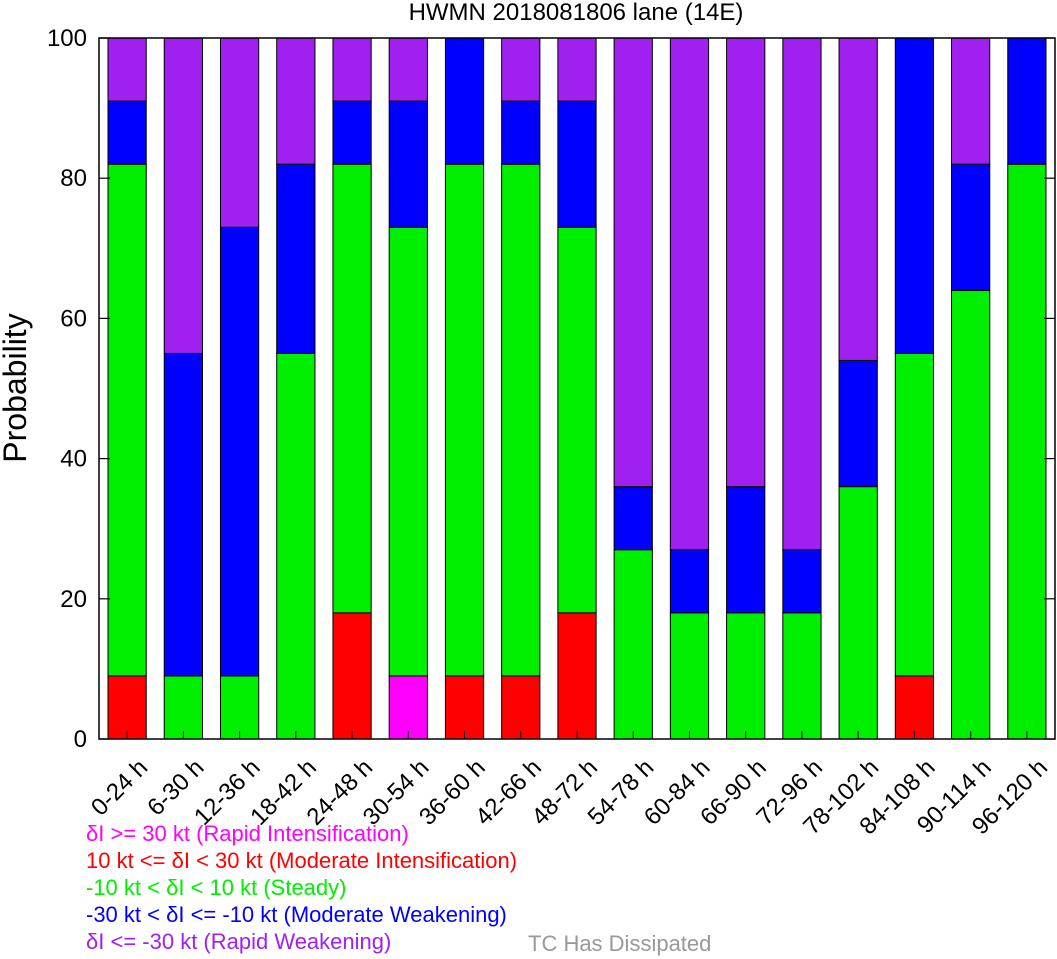 Image resolution: width=1057 pixels, height=959 pixels. I want to click on x-tick-label-0: 0-24 h, so click(119, 787).